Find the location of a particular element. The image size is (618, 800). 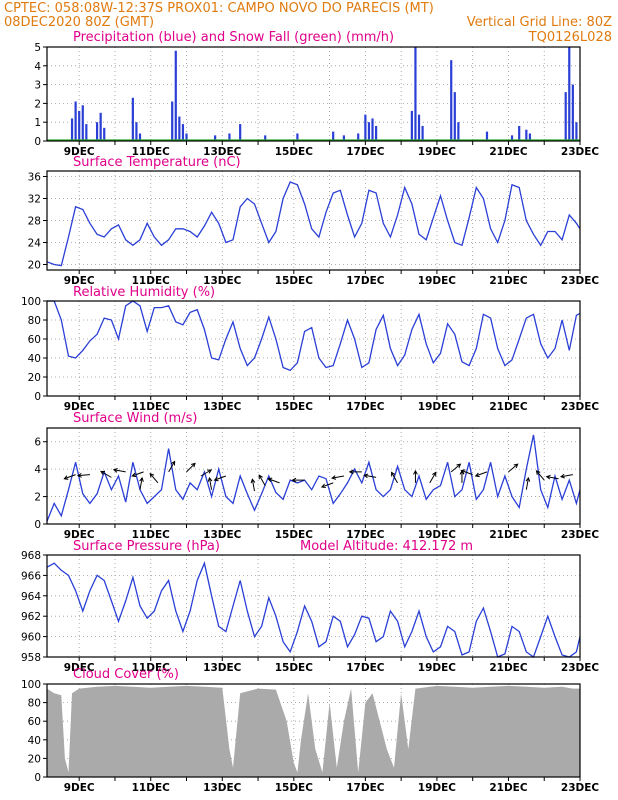

temp-title: Surface Temperature (nC) is located at coordinates (157, 162).